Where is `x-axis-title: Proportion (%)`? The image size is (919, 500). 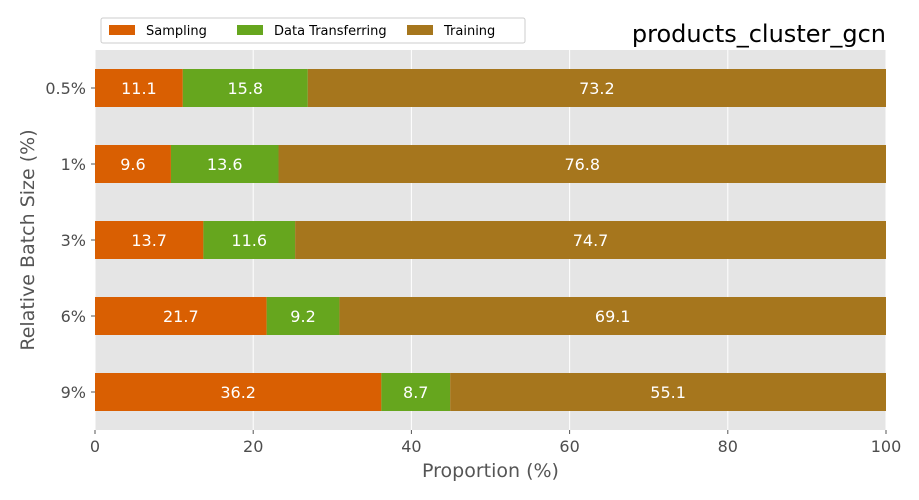 x-axis-title: Proportion (%) is located at coordinates (490, 471).